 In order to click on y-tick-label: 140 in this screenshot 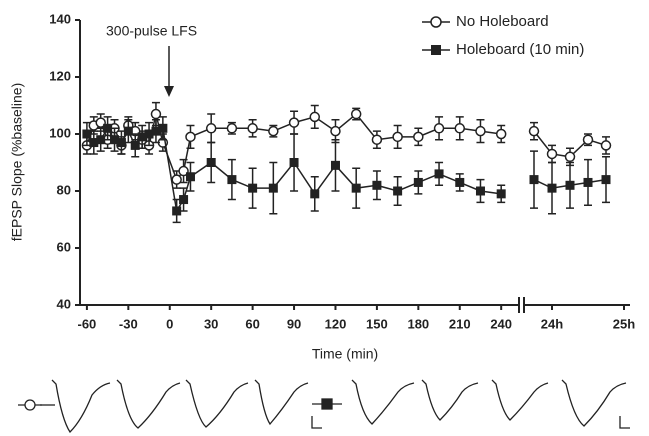, I will do `click(60, 18)`.